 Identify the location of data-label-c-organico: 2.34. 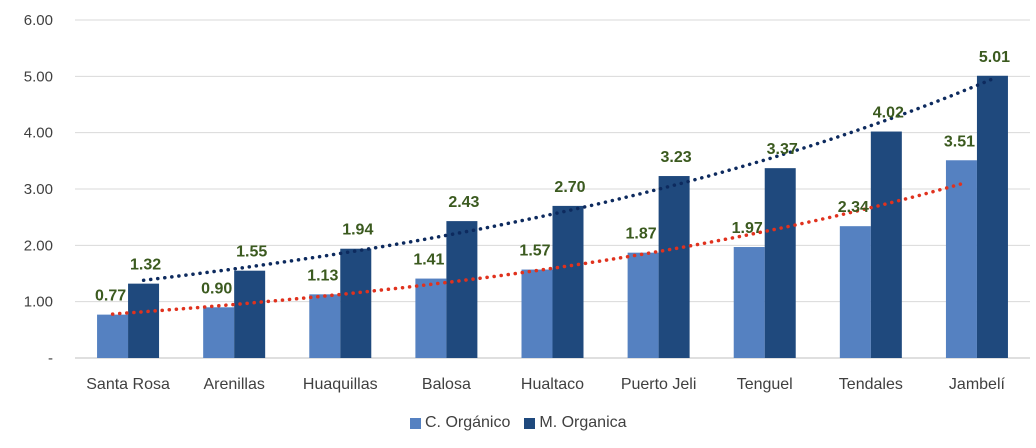
(853, 207).